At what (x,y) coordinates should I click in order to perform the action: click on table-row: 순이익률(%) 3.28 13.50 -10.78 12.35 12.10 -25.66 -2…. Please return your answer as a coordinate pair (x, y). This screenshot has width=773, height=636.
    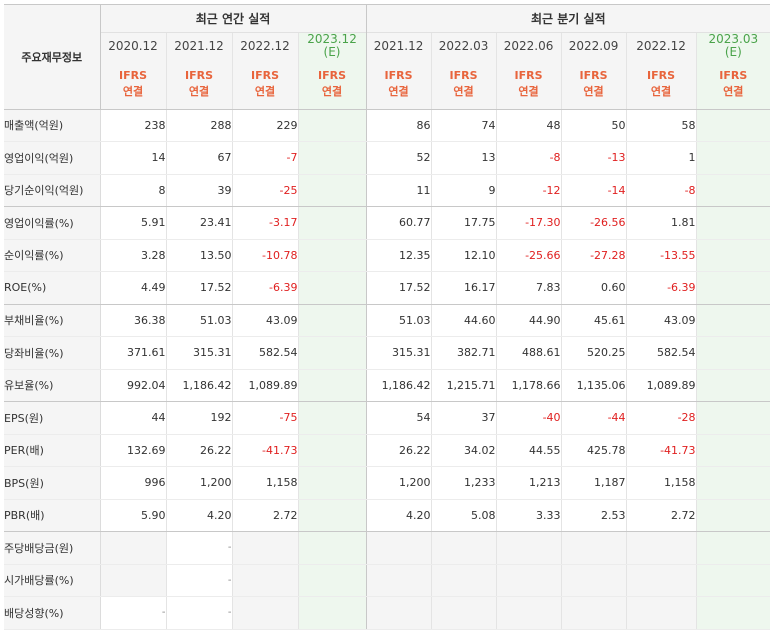
    Looking at the image, I should click on (387, 255).